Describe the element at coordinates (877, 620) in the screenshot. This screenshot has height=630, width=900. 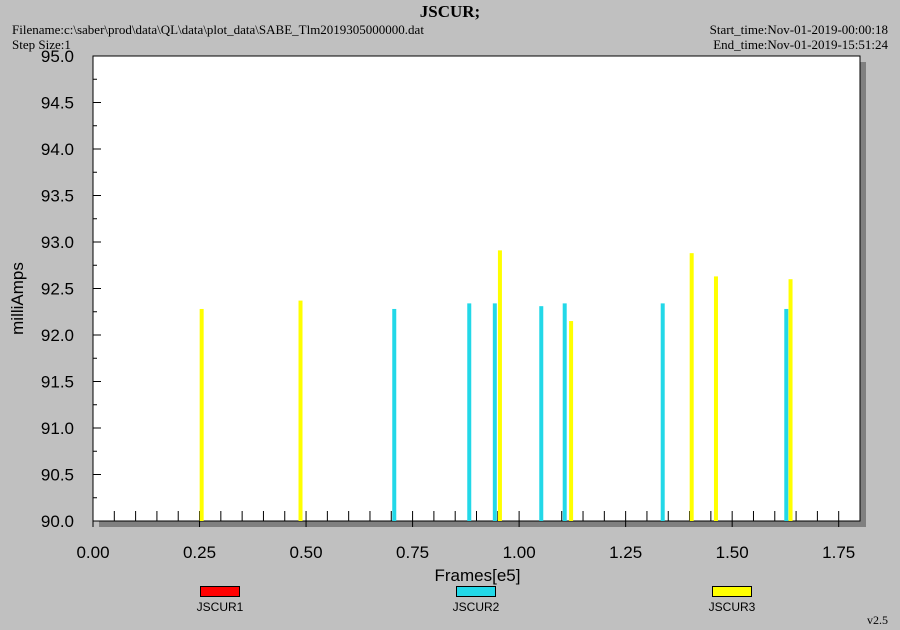
I see `version-label: v2.5` at that location.